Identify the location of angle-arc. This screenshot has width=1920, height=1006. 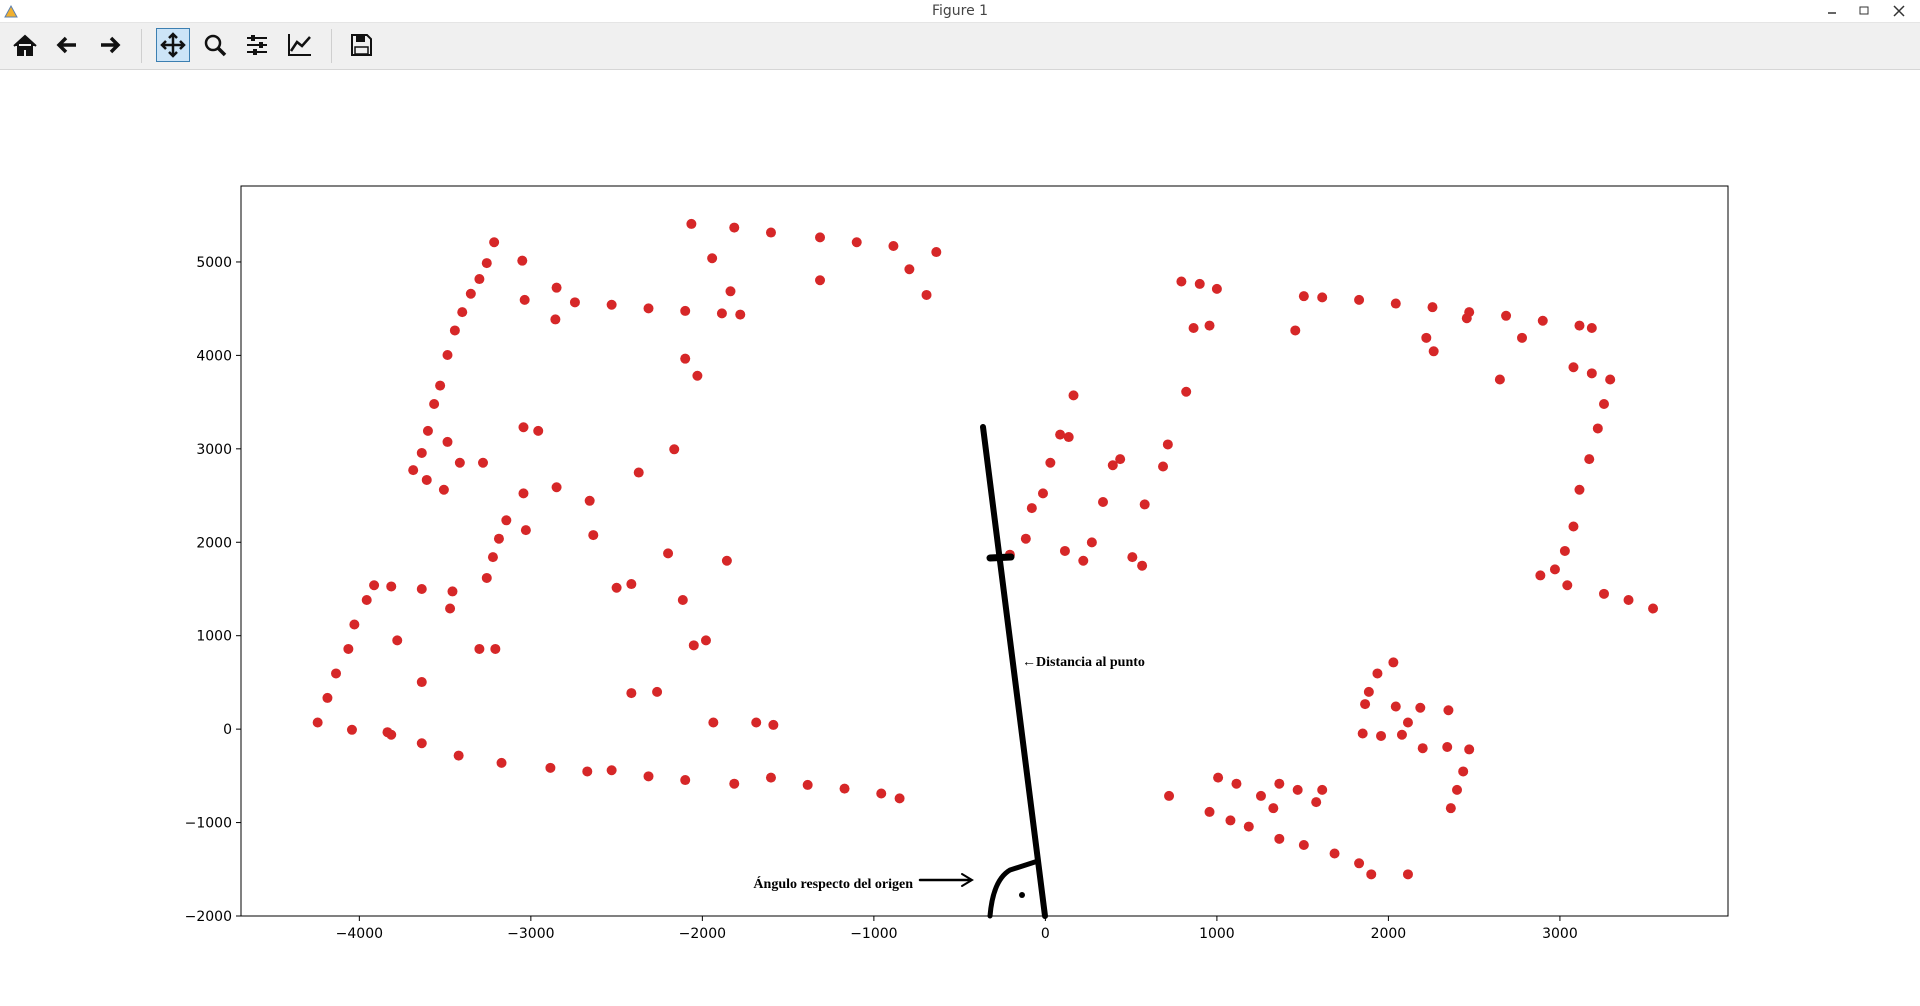
(1014, 888).